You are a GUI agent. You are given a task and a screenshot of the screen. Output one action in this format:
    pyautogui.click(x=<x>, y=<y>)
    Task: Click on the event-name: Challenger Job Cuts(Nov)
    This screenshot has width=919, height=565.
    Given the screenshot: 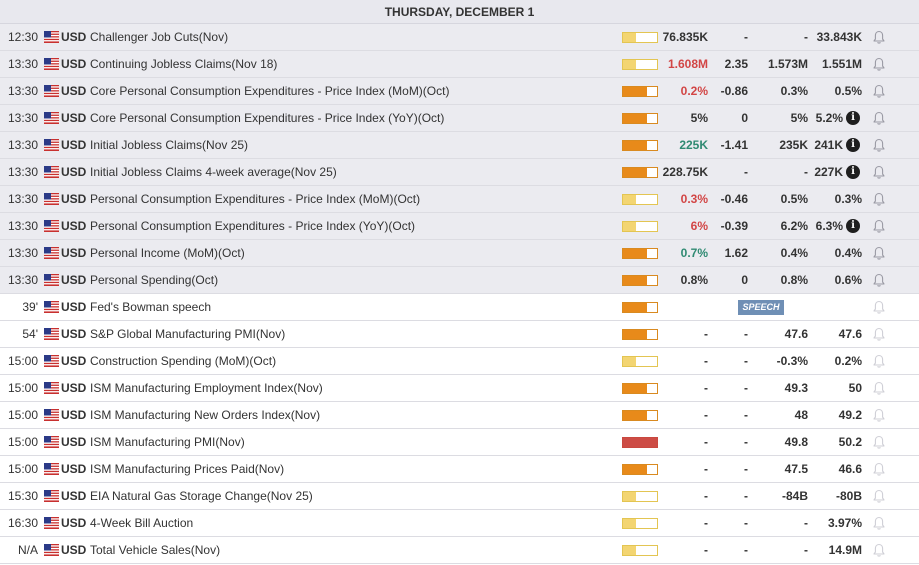 What is the action you would take?
    pyautogui.click(x=159, y=37)
    